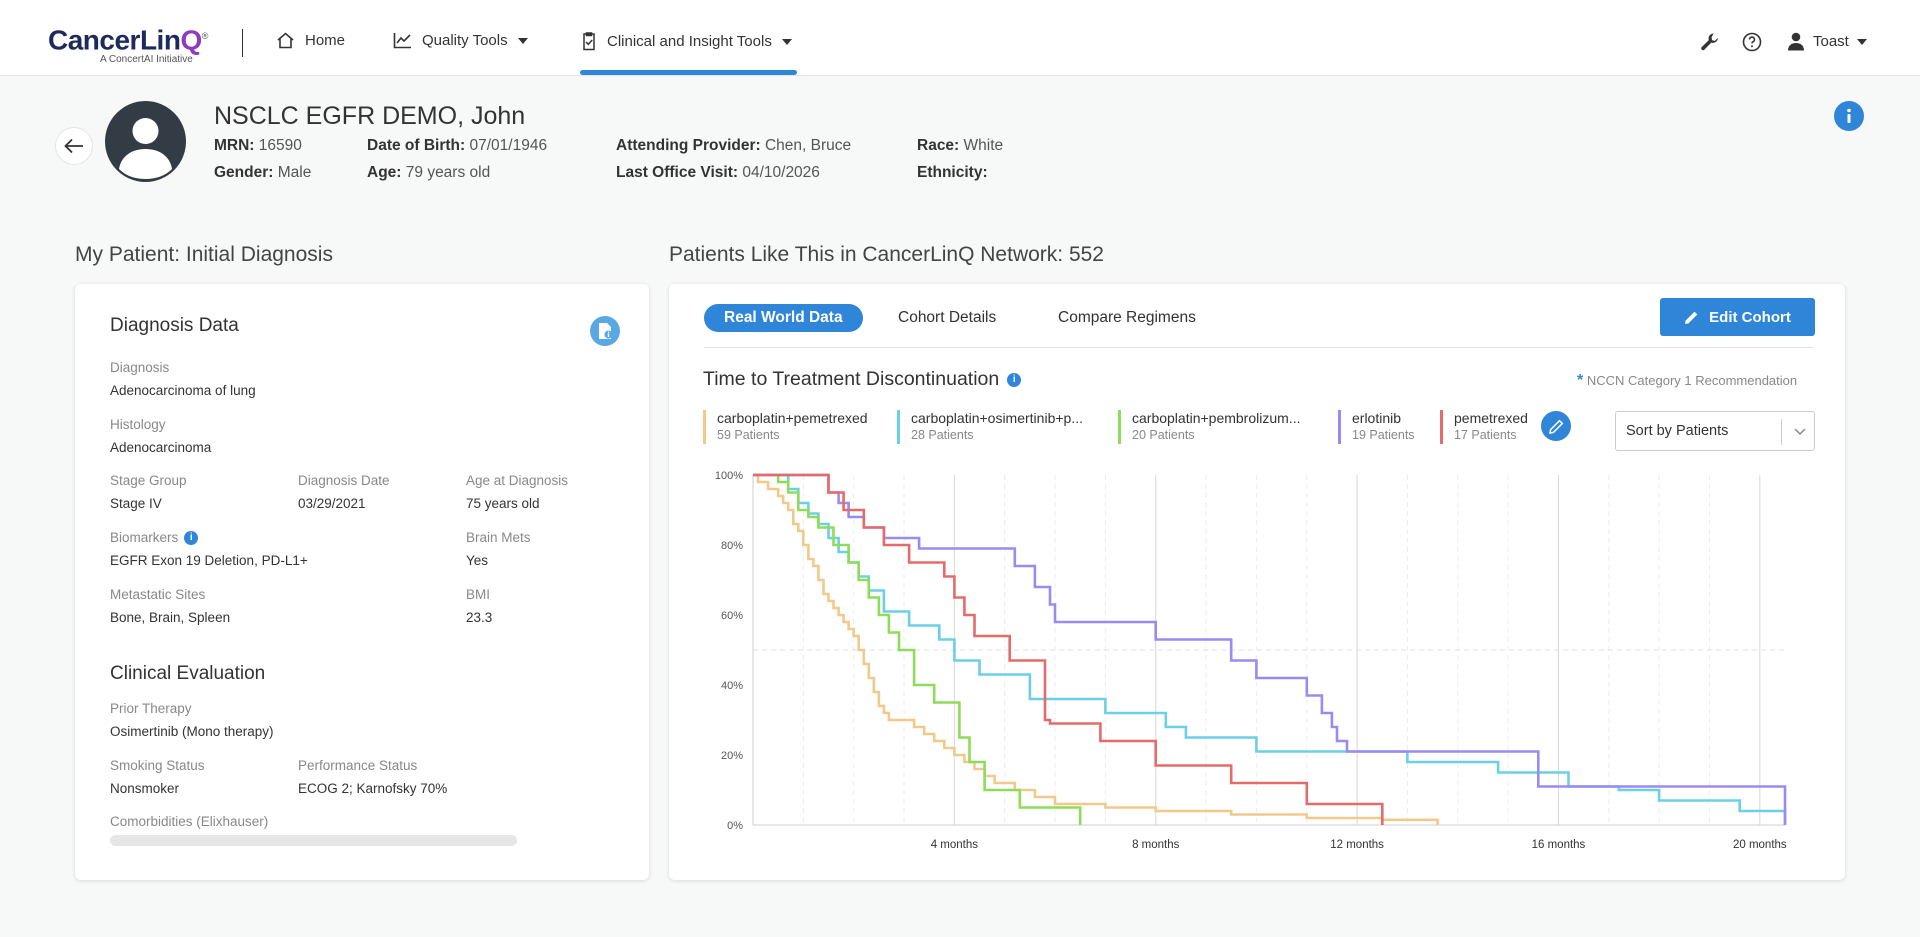  What do you see at coordinates (983, 145) in the screenshot?
I see `race-value: White` at bounding box center [983, 145].